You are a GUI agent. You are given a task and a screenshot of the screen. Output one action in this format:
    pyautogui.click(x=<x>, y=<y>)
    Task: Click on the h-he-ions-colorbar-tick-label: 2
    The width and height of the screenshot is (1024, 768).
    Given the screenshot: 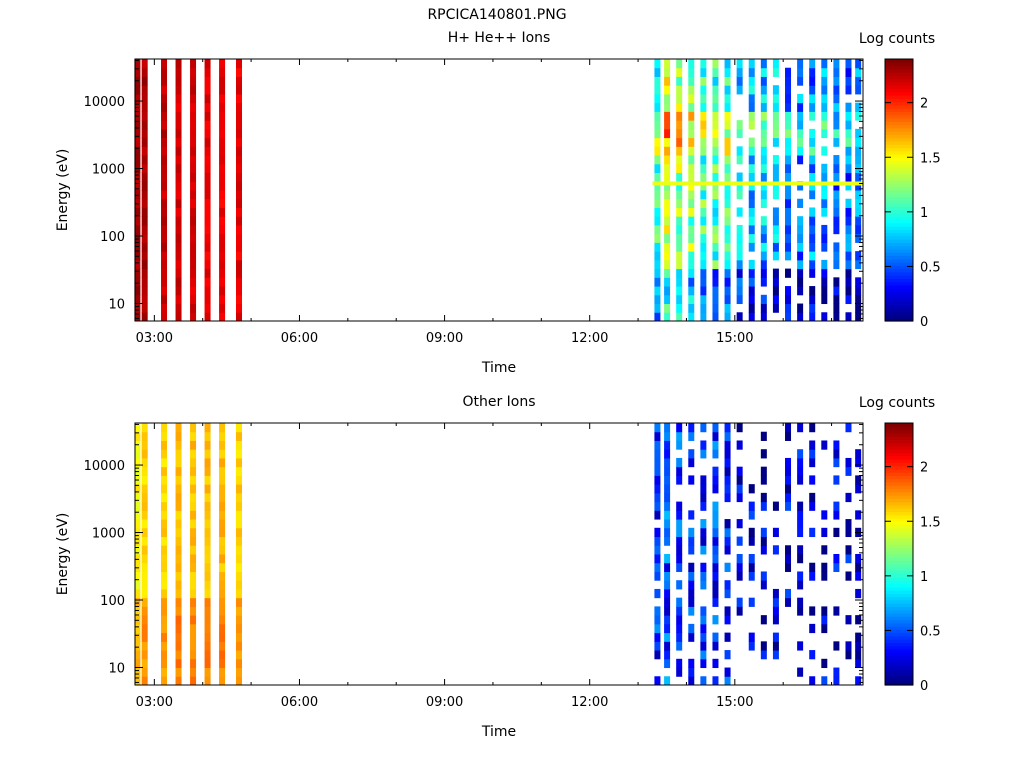 What is the action you would take?
    pyautogui.click(x=924, y=104)
    